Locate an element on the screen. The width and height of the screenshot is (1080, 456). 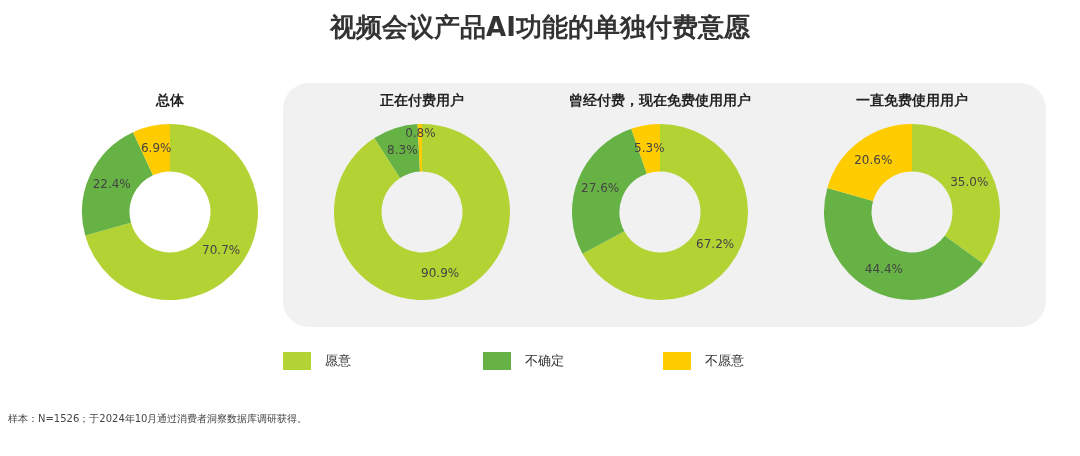
text: 样本：N=1526；于2024年10月通过消费者洞察数据库调研获得。 is located at coordinates (158, 419).